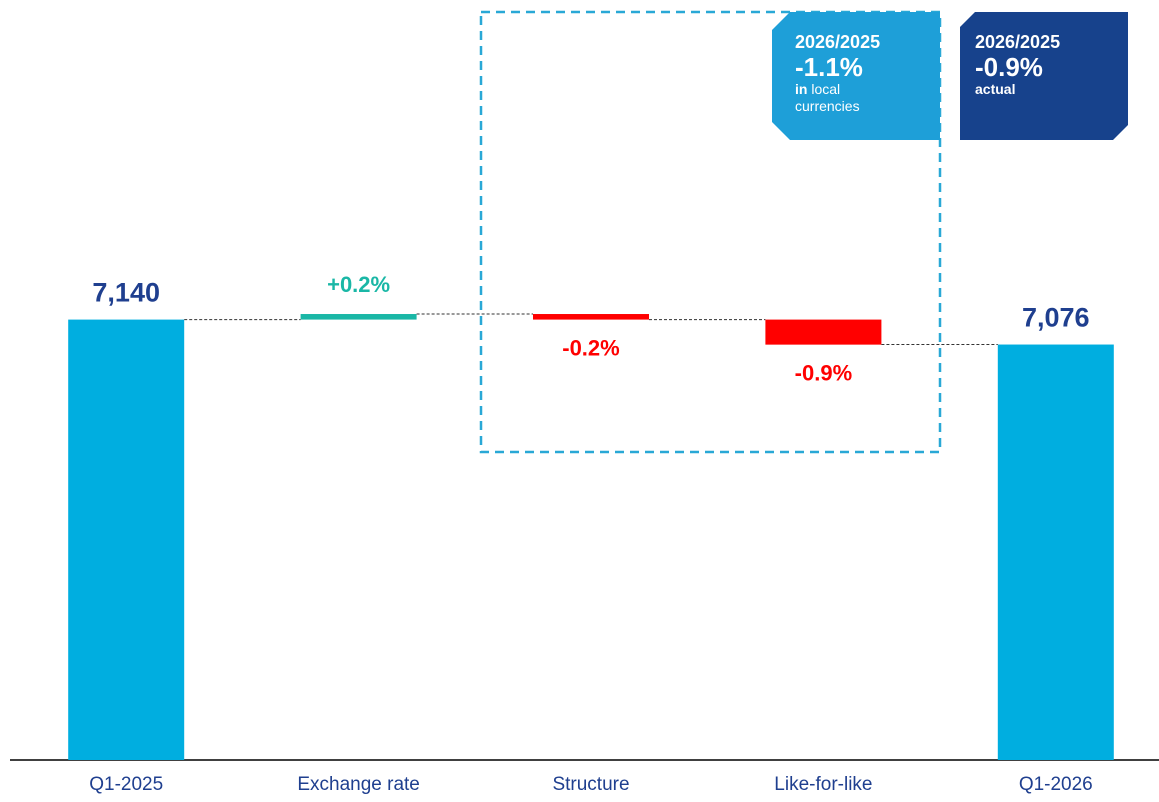  Describe the element at coordinates (865, 73) in the screenshot. I see `annotation: 2026/2025 -1.1% in local currencies` at that location.